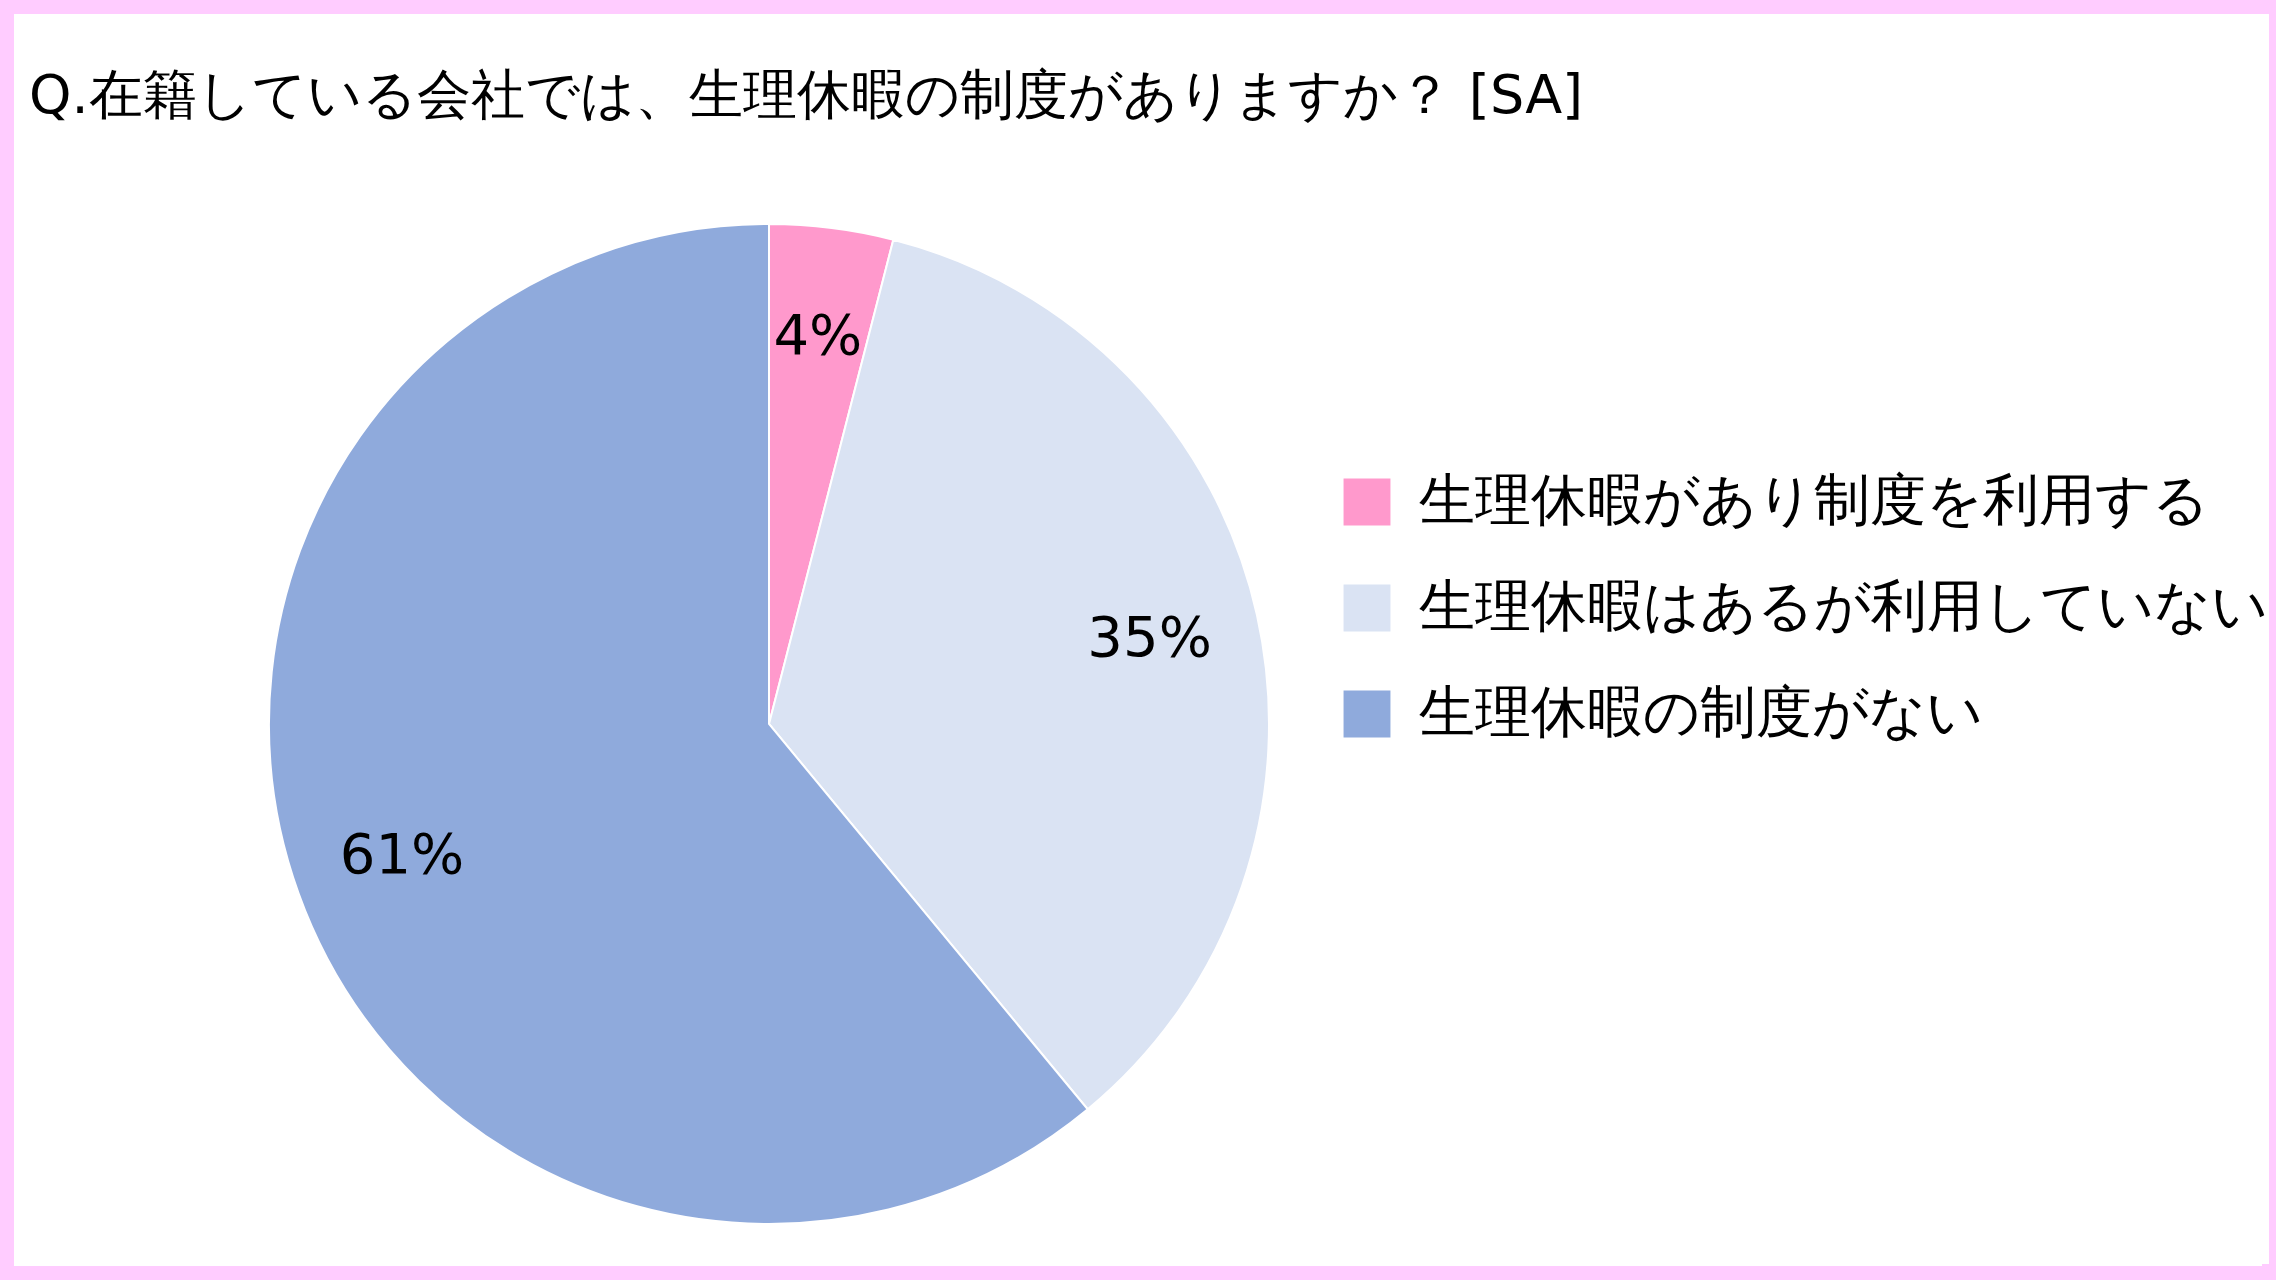  I want to click on data-label: 4%, so click(818, 335).